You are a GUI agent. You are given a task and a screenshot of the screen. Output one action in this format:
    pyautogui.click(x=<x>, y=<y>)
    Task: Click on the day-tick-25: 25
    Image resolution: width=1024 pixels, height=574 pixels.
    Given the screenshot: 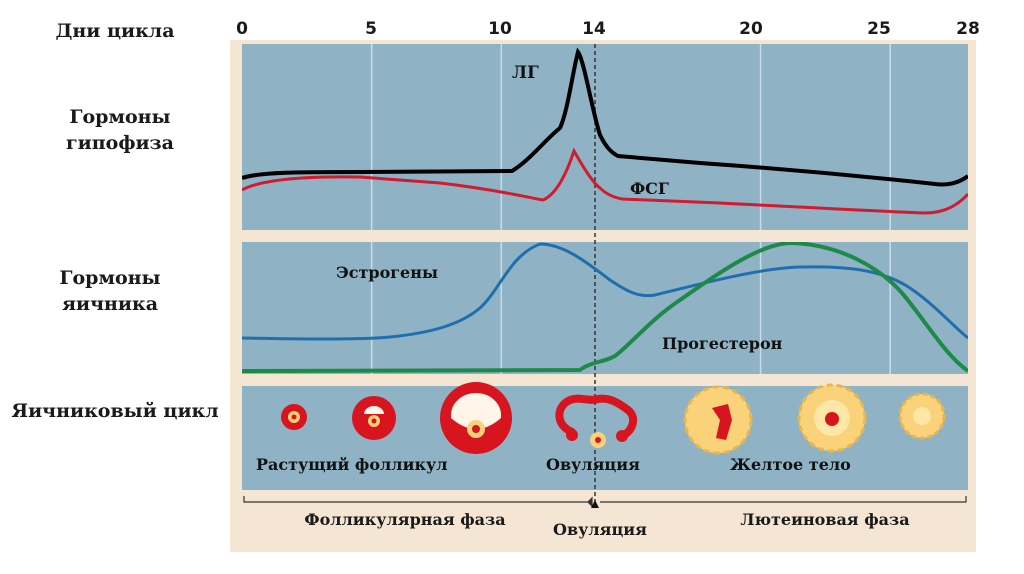 What is the action you would take?
    pyautogui.click(x=879, y=29)
    